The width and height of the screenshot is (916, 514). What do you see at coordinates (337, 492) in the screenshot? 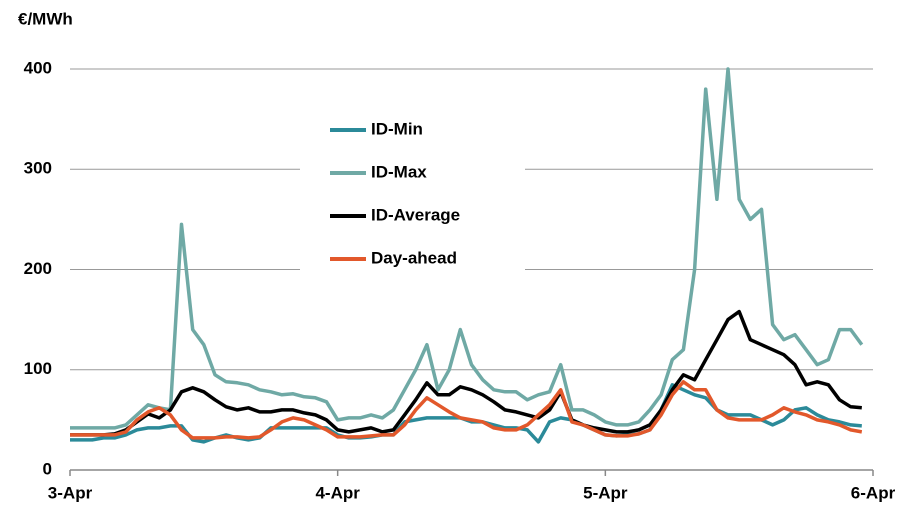
I see `x-tick-label: 4-Apr` at bounding box center [337, 492].